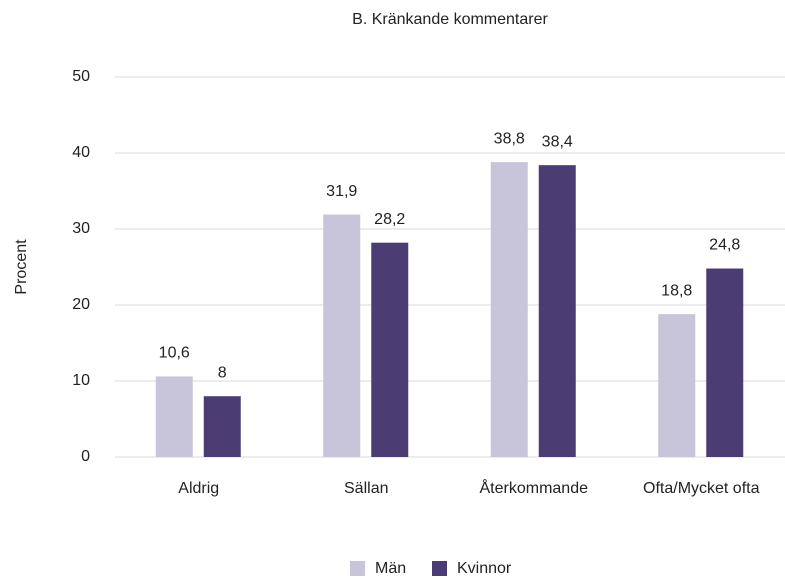  I want to click on x-tick-label: Aldrig, so click(199, 488).